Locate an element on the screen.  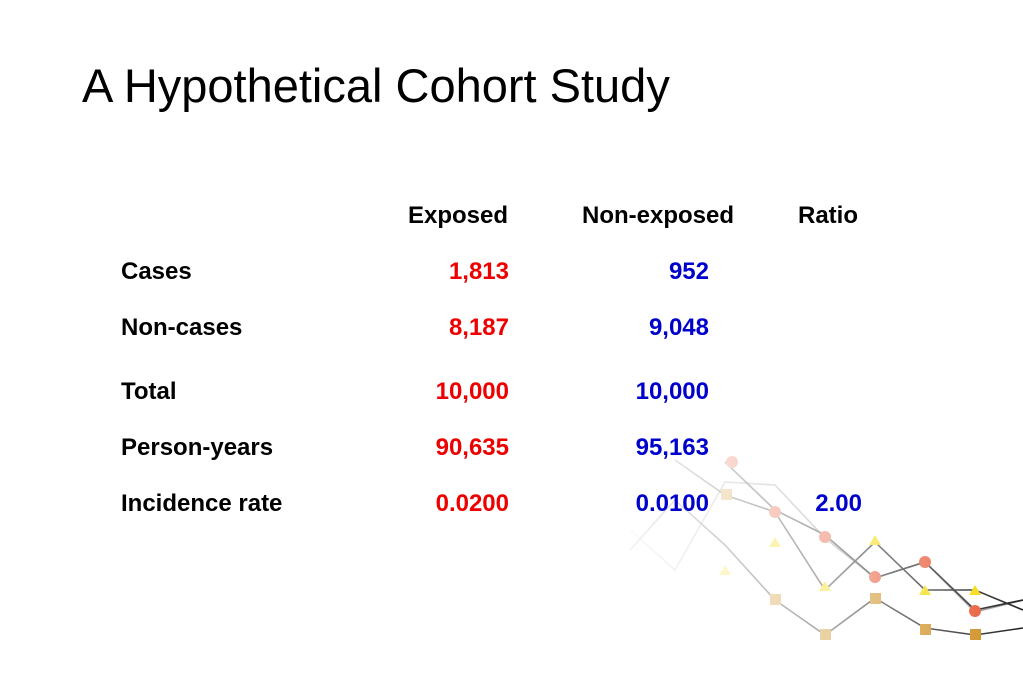
cell-person-years-exposed: 90,635 is located at coordinates (472, 447).